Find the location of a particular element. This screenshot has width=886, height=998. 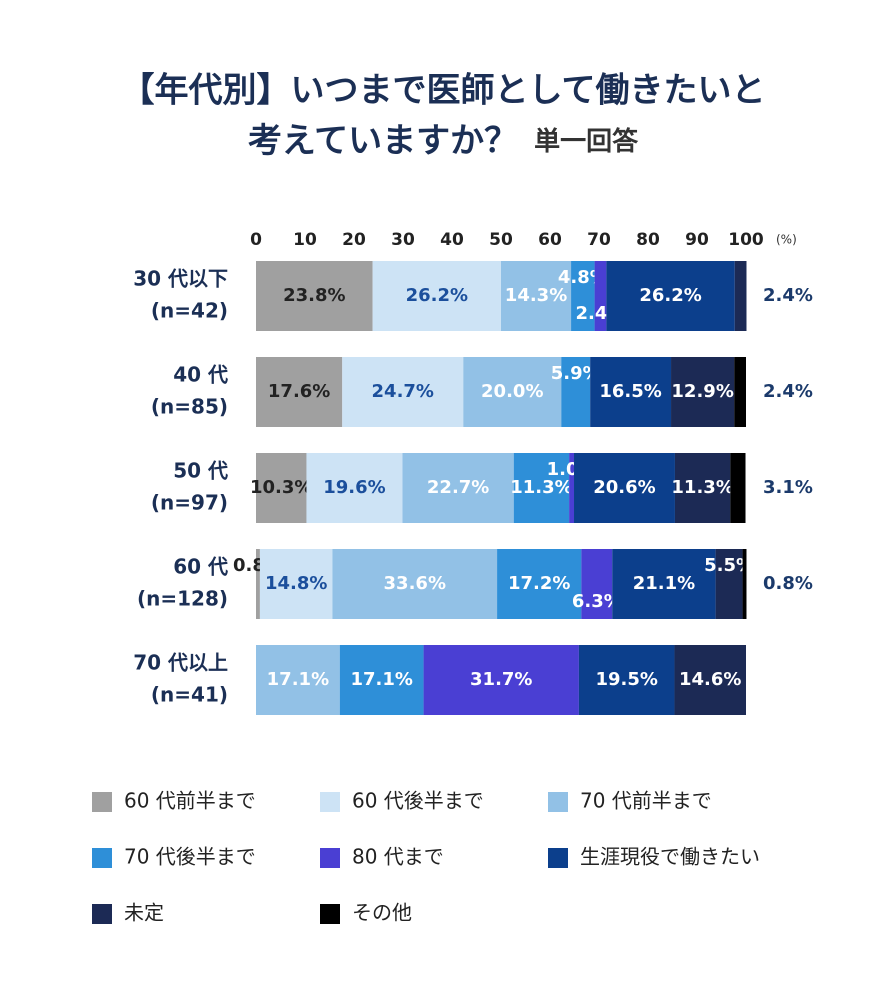

value-label: 5.9% is located at coordinates (576, 373).